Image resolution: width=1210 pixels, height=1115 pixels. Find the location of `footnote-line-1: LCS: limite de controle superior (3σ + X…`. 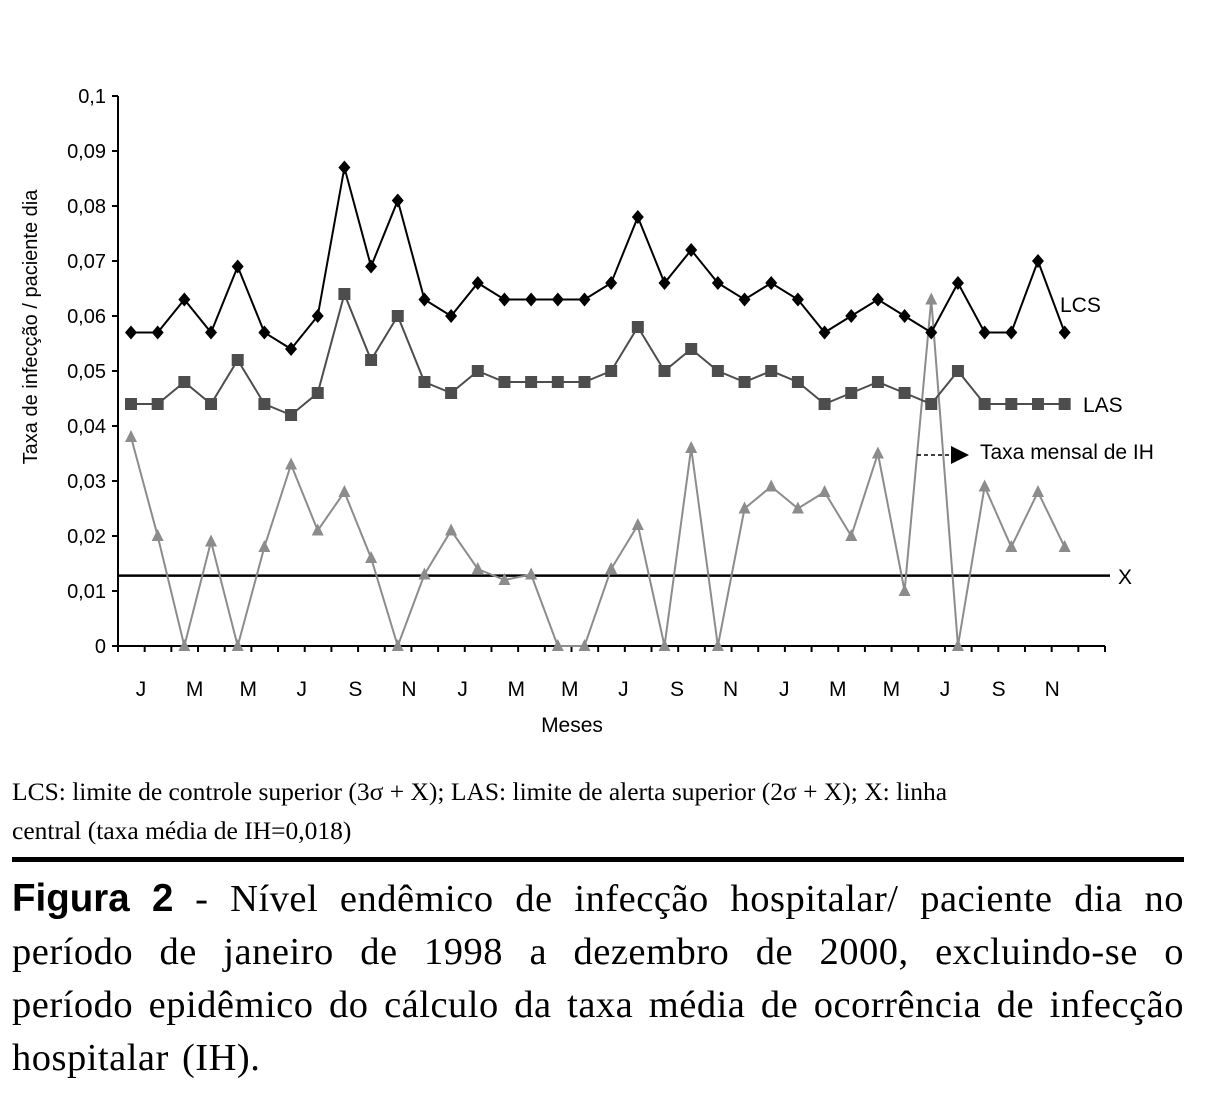

footnote-line-1: LCS: limite de controle superior (3σ + X… is located at coordinates (480, 791).